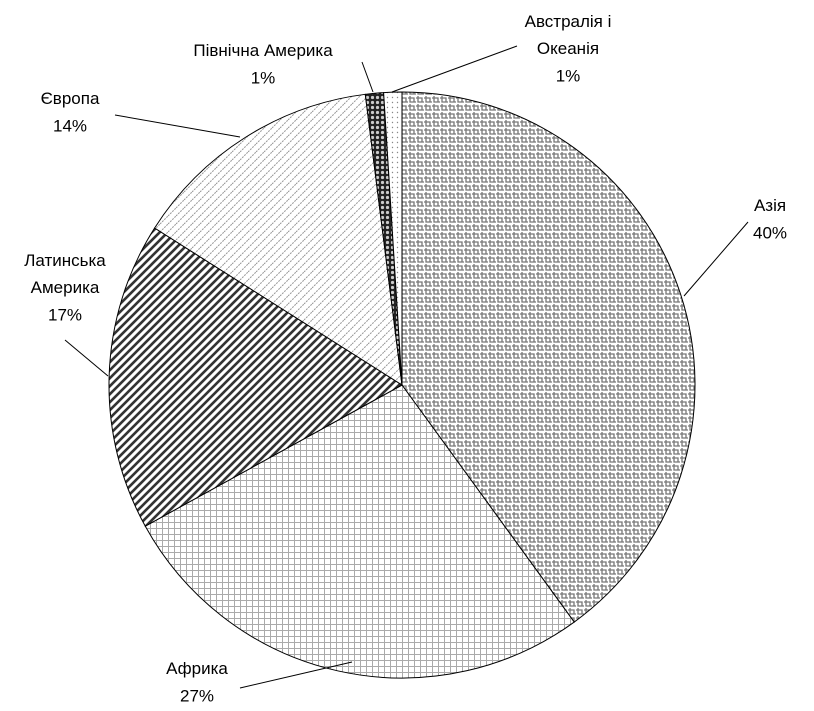  What do you see at coordinates (65, 287) in the screenshot?
I see `category-label-line: Америка` at bounding box center [65, 287].